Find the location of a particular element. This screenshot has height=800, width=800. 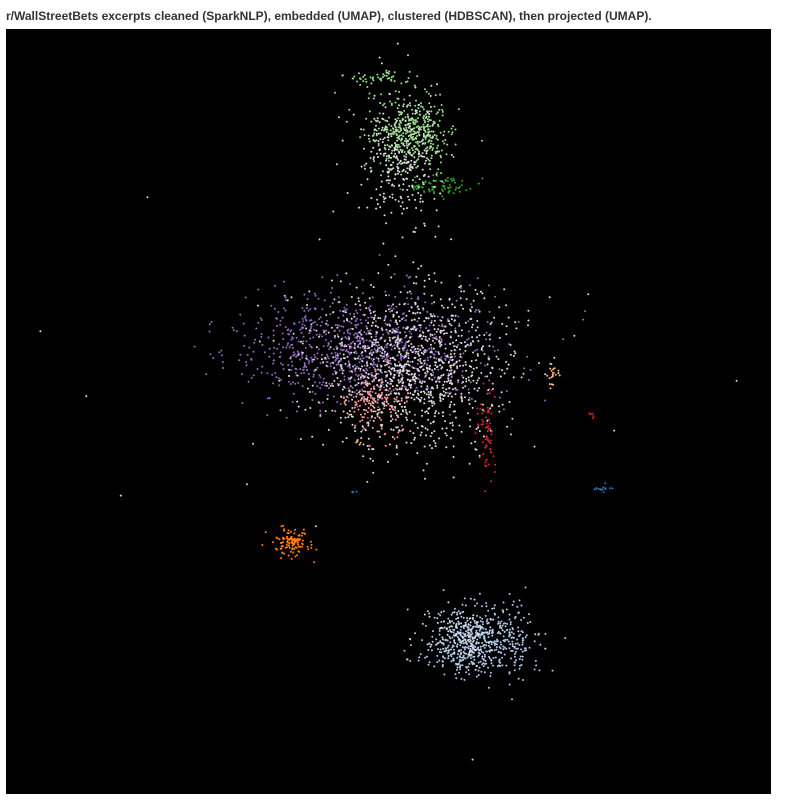

light-green-arm-cluster-point is located at coordinates (380, 78).